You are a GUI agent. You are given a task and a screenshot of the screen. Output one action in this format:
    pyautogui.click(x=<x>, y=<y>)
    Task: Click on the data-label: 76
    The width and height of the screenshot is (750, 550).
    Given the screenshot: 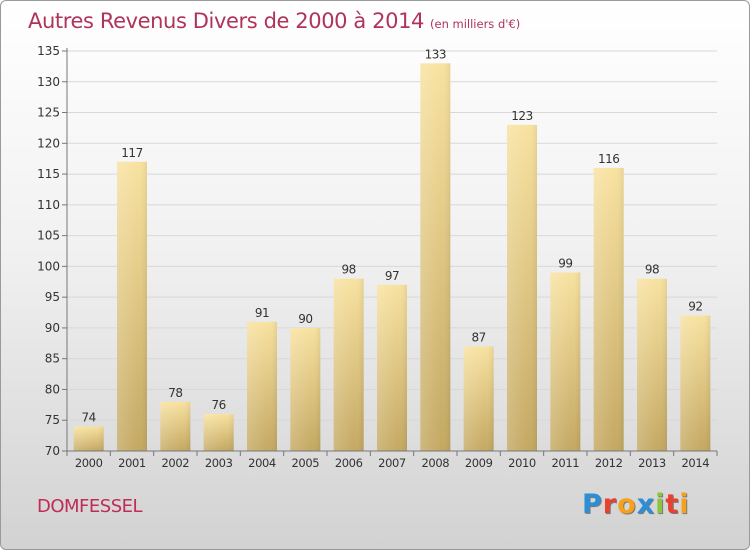 What is the action you would take?
    pyautogui.click(x=219, y=405)
    